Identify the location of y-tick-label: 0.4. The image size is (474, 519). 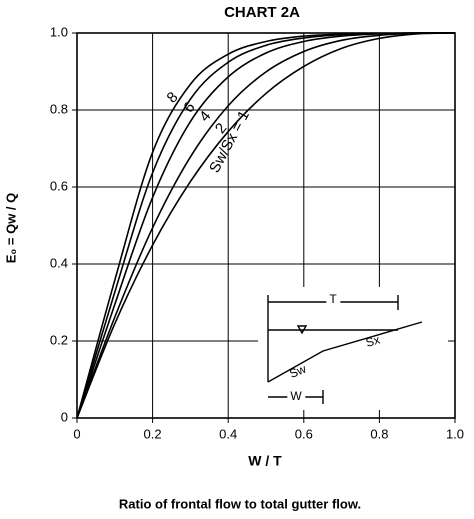
(59, 262).